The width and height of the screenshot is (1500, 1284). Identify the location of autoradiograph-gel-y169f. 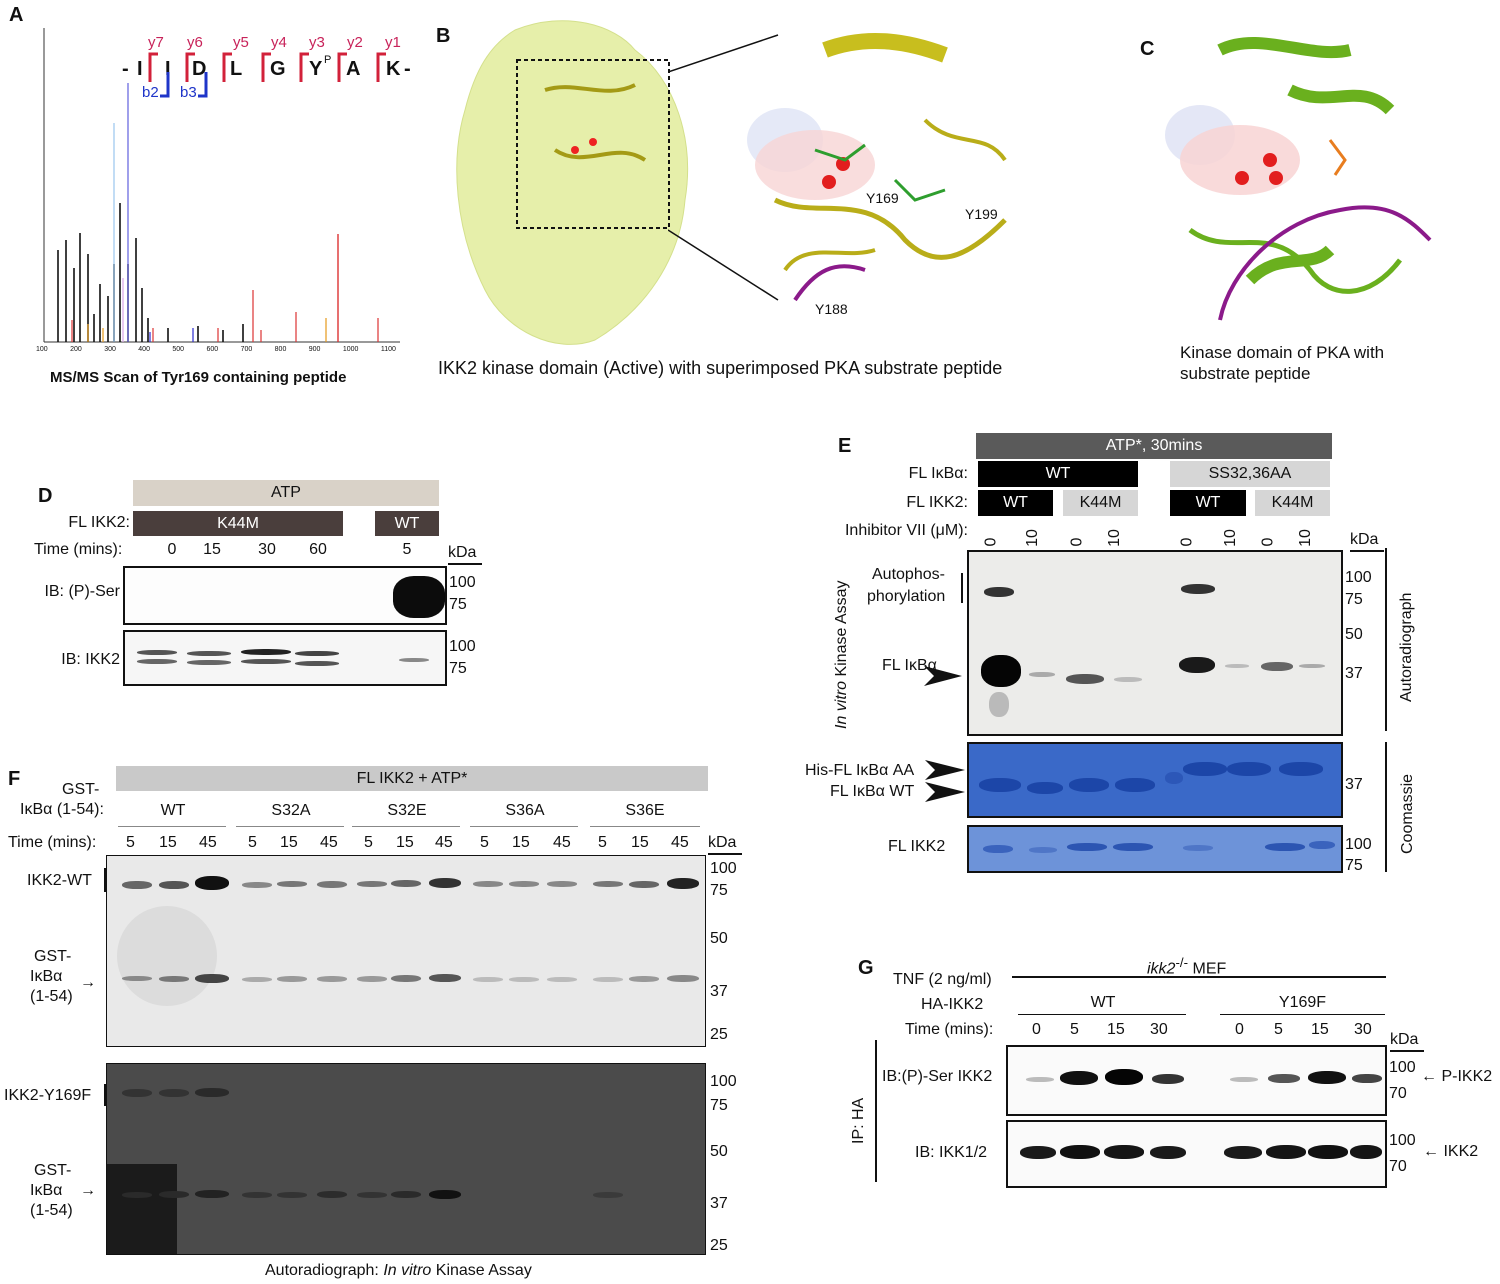
(406, 1159).